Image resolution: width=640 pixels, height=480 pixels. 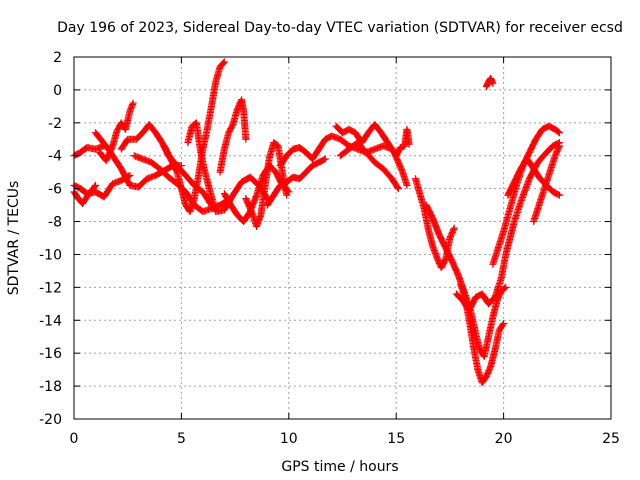 I want to click on series-arc-j, so click(x=233, y=136).